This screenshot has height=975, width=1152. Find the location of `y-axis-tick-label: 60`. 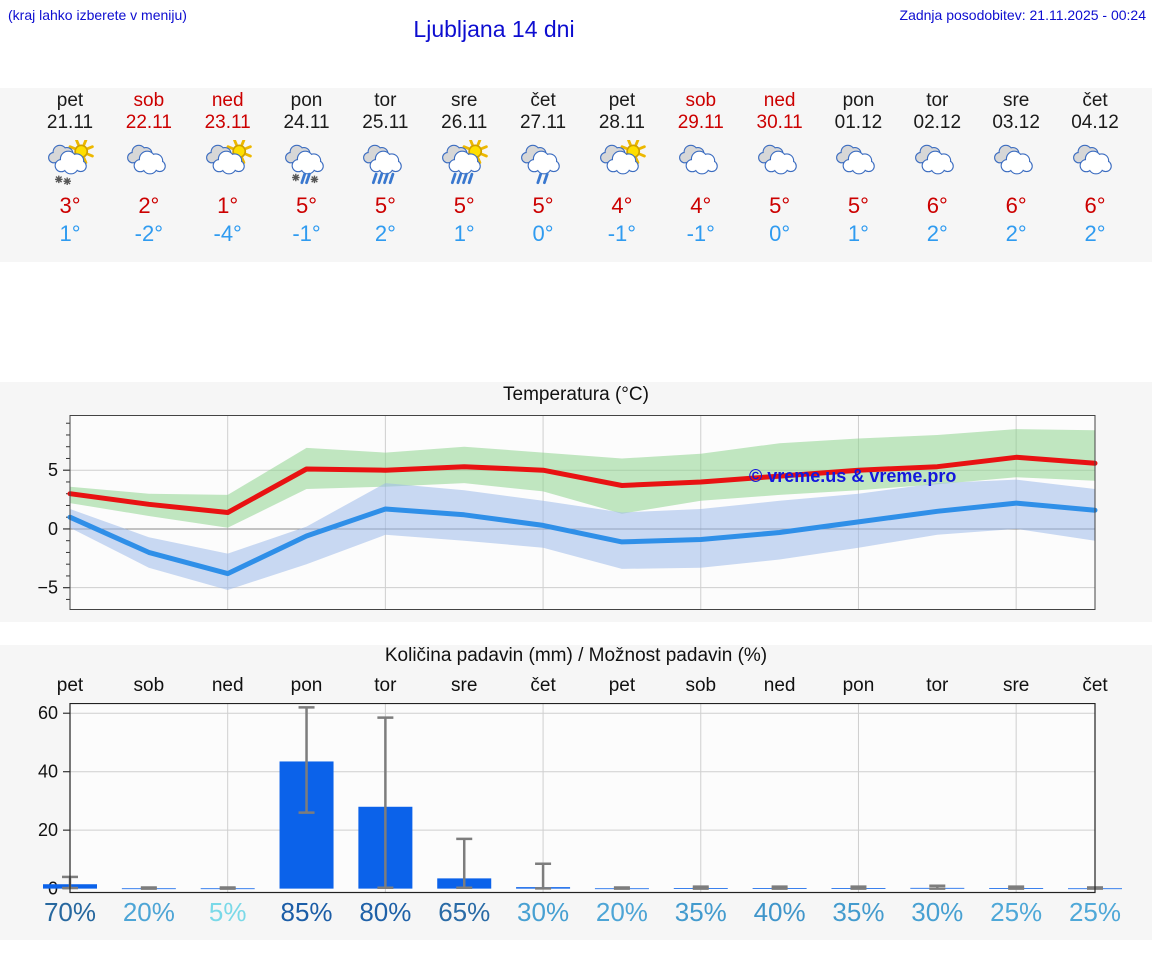

y-axis-tick-label: 60 is located at coordinates (48, 713).